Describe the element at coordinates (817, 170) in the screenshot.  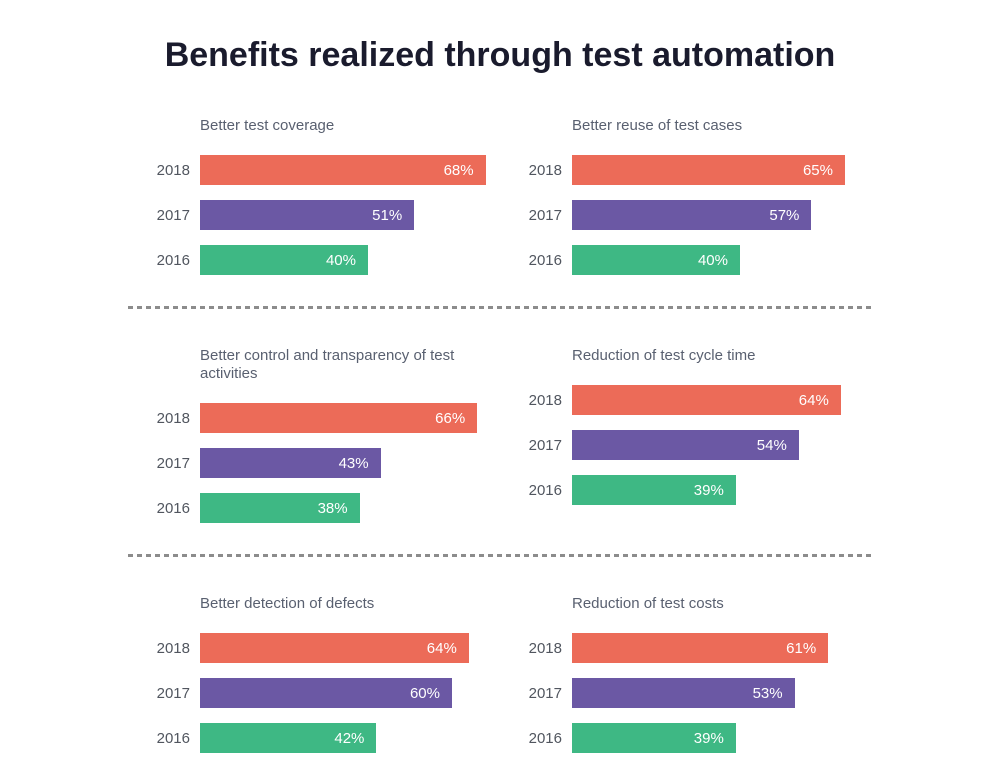
I see `bar-value-label: 65%` at that location.